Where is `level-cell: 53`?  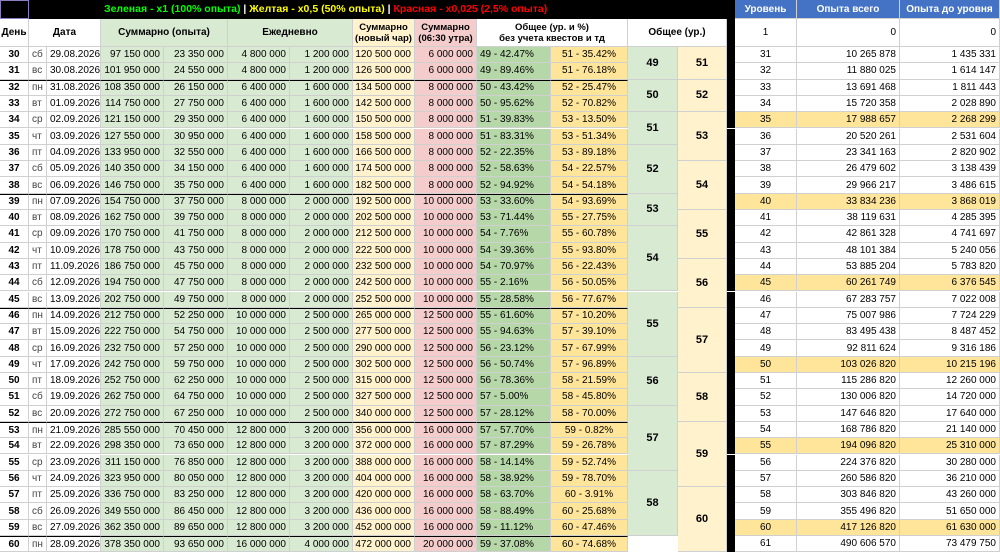 level-cell: 53 is located at coordinates (766, 413).